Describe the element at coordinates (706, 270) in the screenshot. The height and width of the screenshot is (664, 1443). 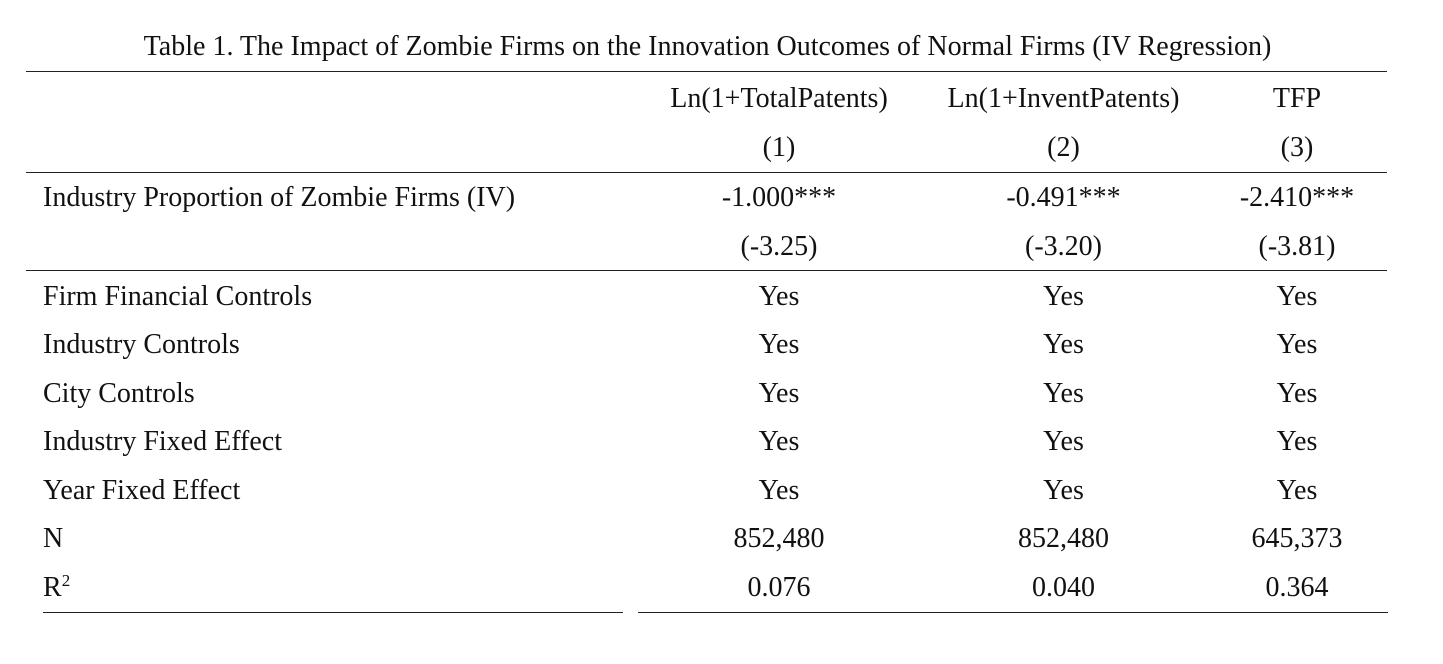
I see `body-rule` at that location.